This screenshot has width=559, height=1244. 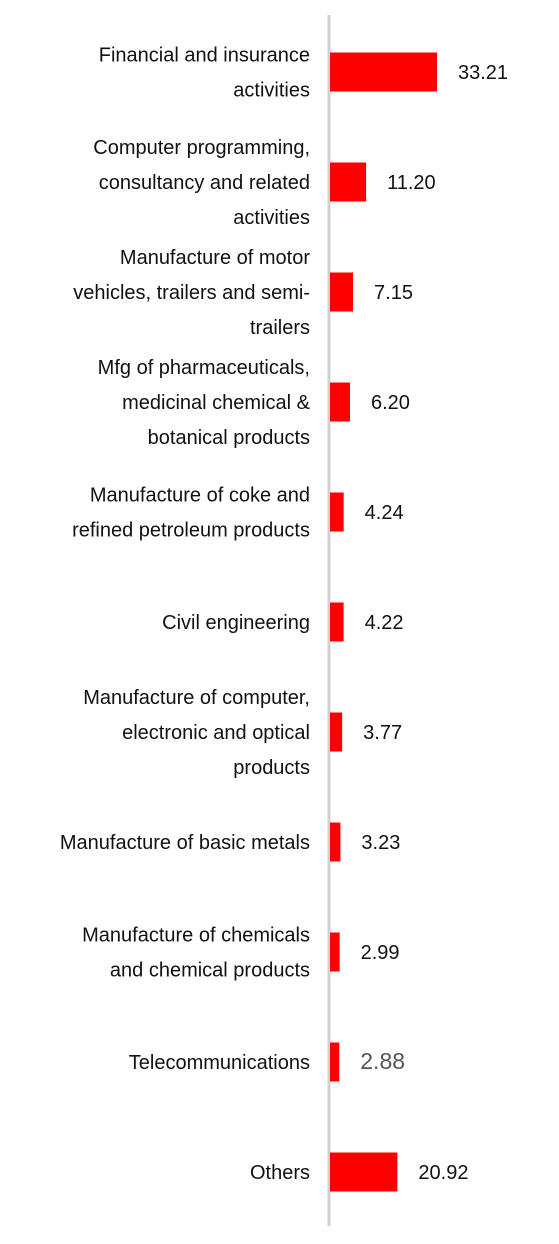 I want to click on category-label-9: Telecommunications, so click(x=219, y=1063).